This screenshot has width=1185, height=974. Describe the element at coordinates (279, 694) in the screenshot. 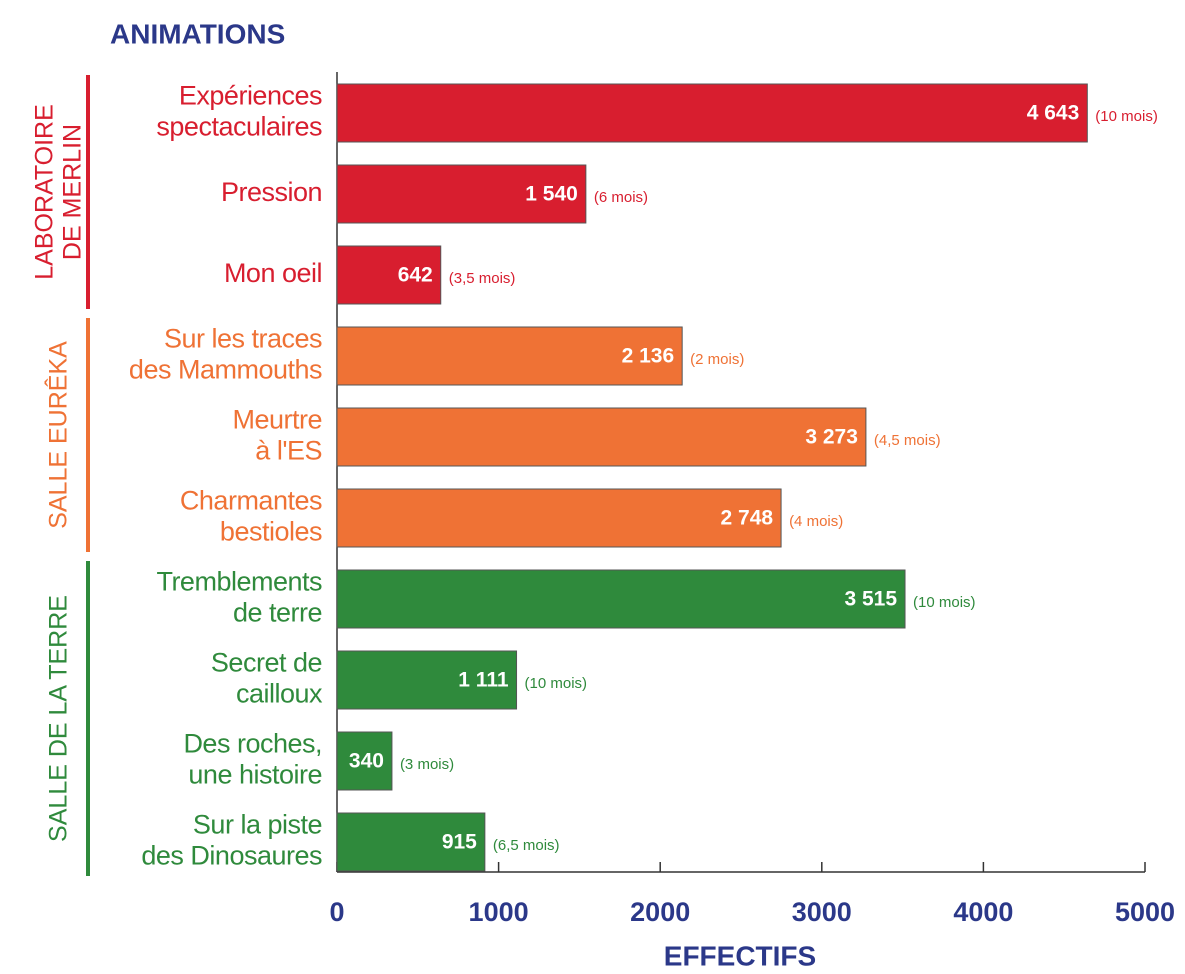

I see `category-label: cailloux` at that location.